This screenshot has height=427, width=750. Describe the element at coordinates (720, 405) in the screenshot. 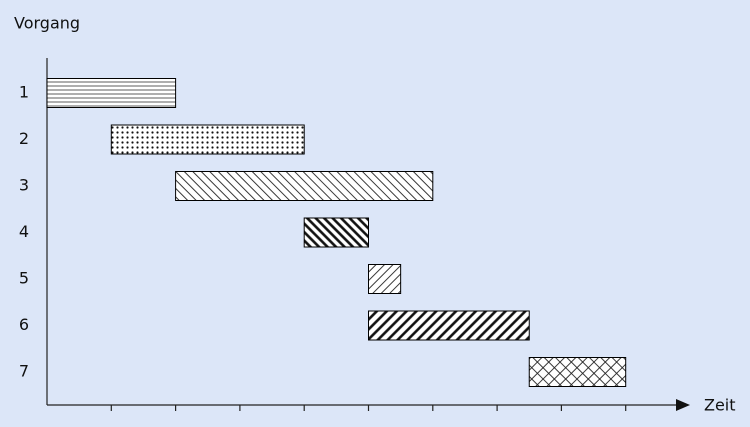

I see `x-axis-label: Zeit` at that location.